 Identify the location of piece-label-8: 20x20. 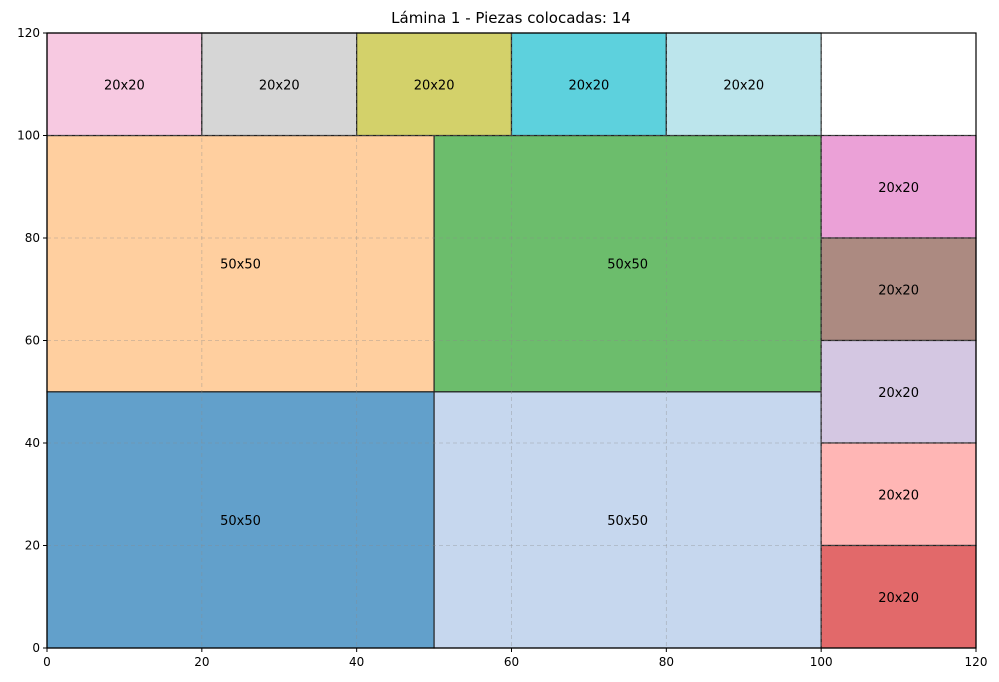
(743, 85).